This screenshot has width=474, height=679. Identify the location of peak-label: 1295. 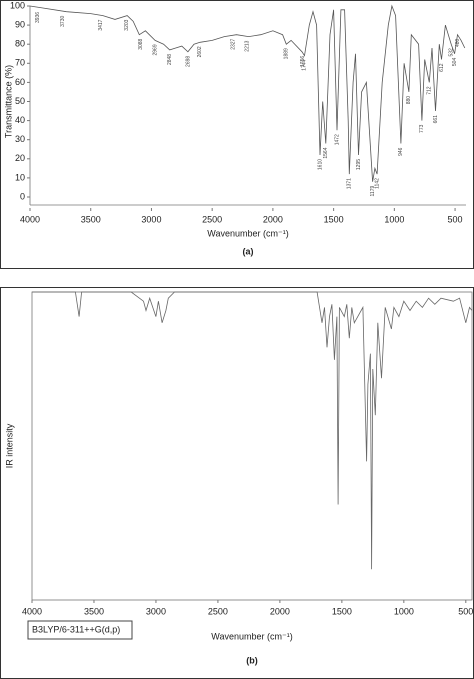
(359, 164).